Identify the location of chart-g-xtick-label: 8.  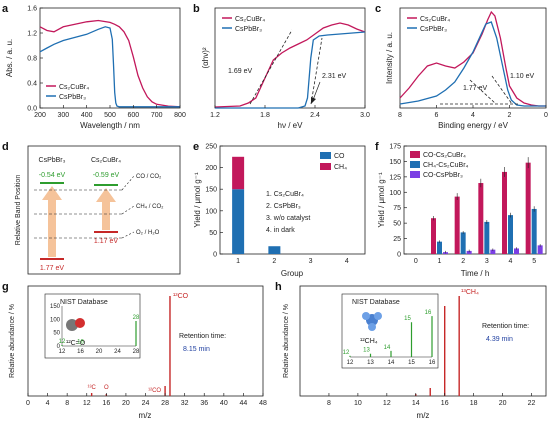
(67, 403).